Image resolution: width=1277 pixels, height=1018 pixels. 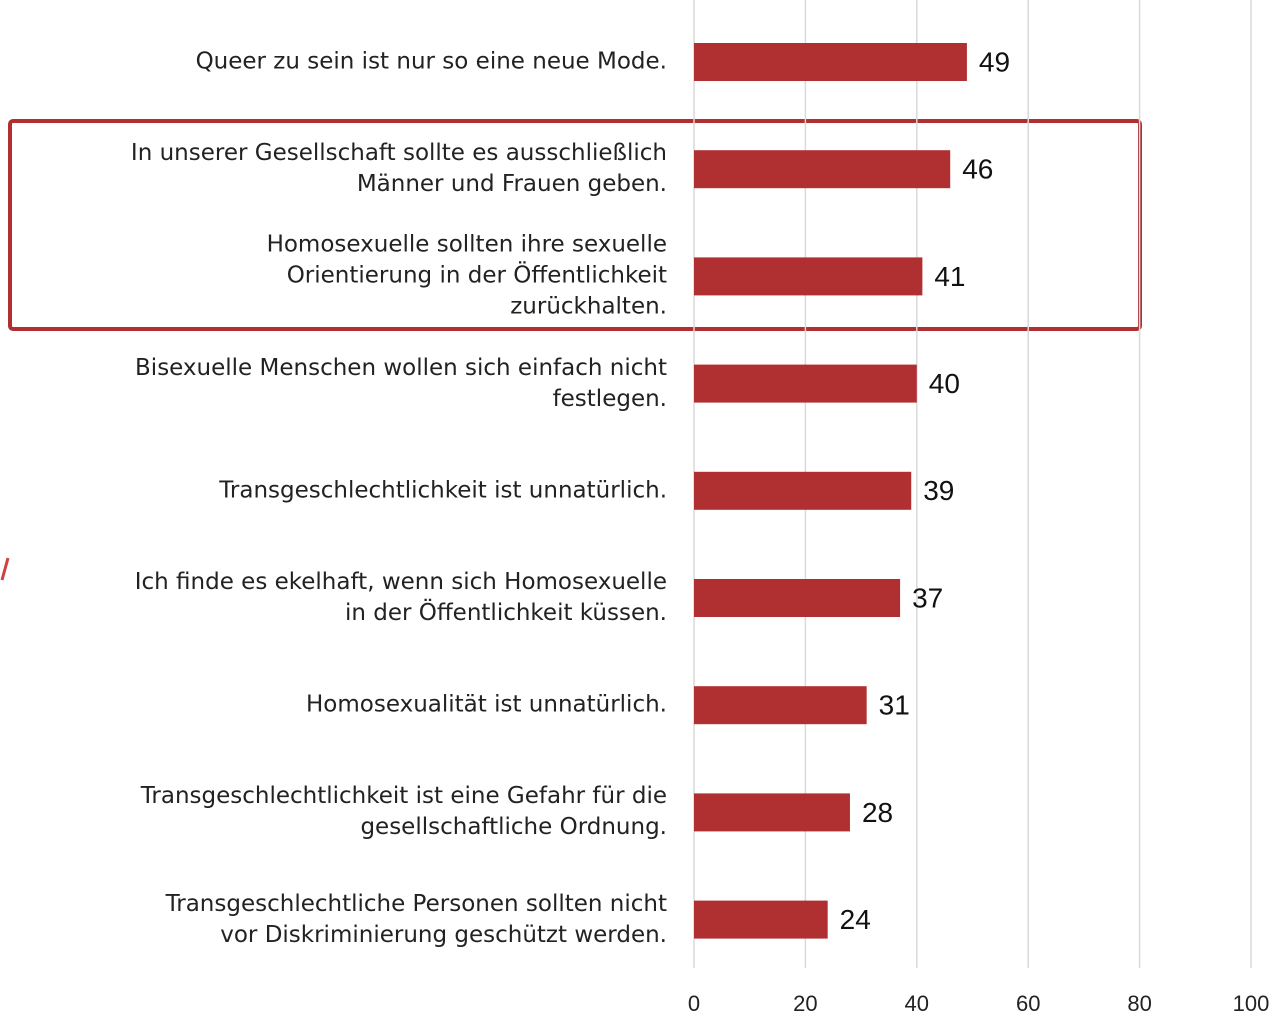 I want to click on x-tick-label: 60, so click(x=1028, y=1003).